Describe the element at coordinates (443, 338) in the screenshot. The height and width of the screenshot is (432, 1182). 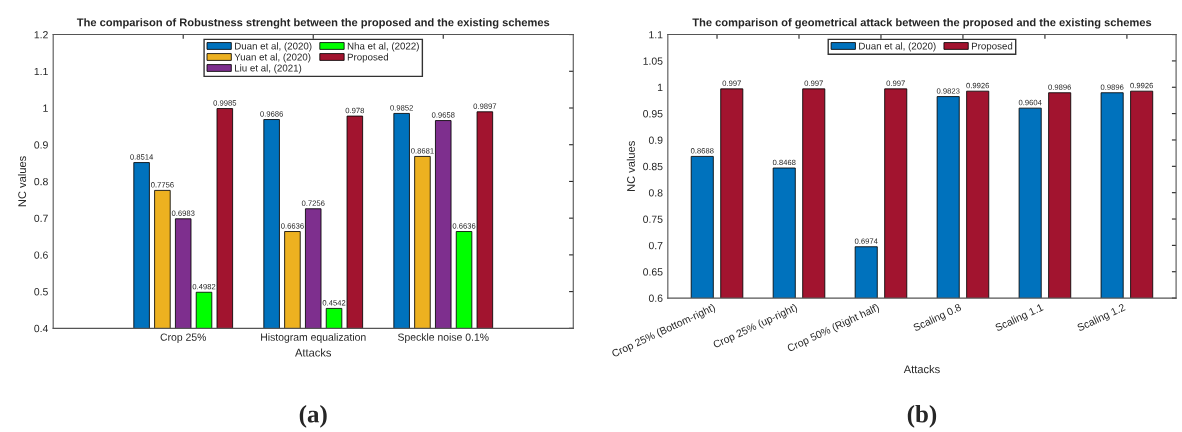
I see `x-tick-label: Speckle noise 0.1%` at that location.